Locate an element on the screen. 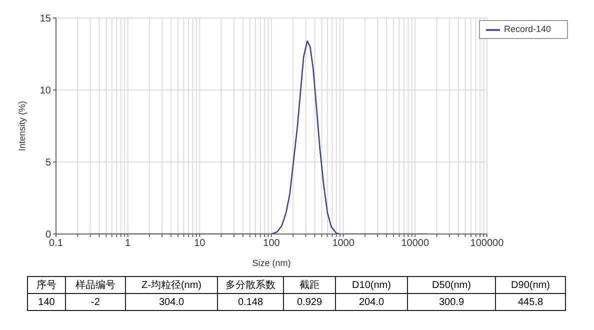 This screenshot has width=594, height=330. x-tick-label: 100 is located at coordinates (271, 244).